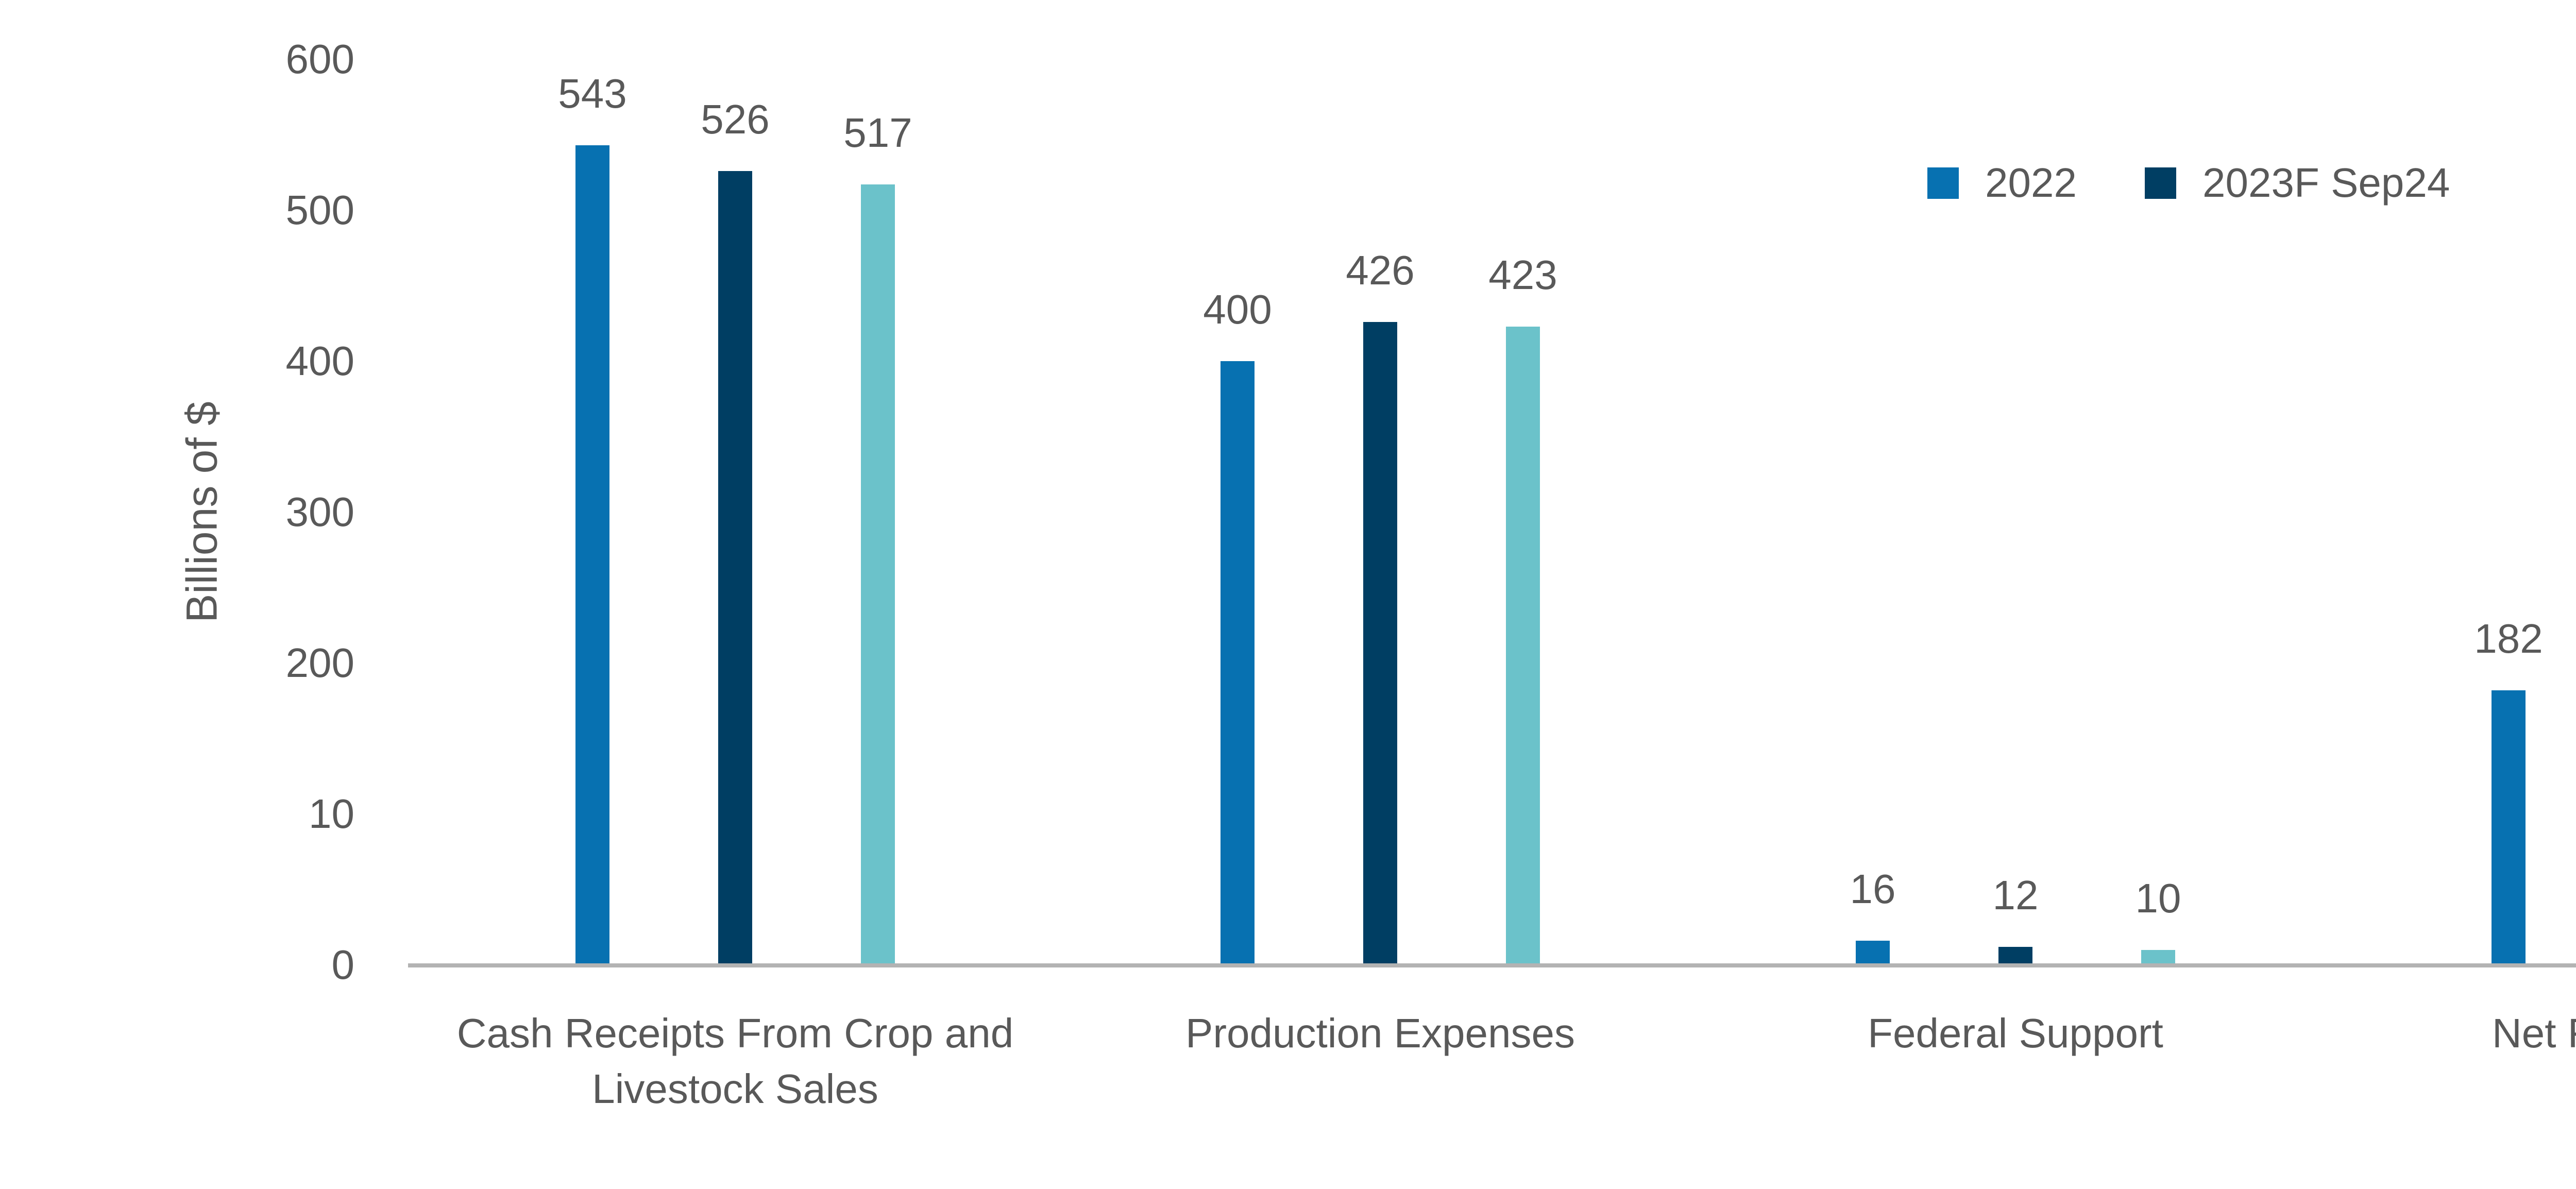  I want to click on bar-value-label: 426, so click(1380, 270).